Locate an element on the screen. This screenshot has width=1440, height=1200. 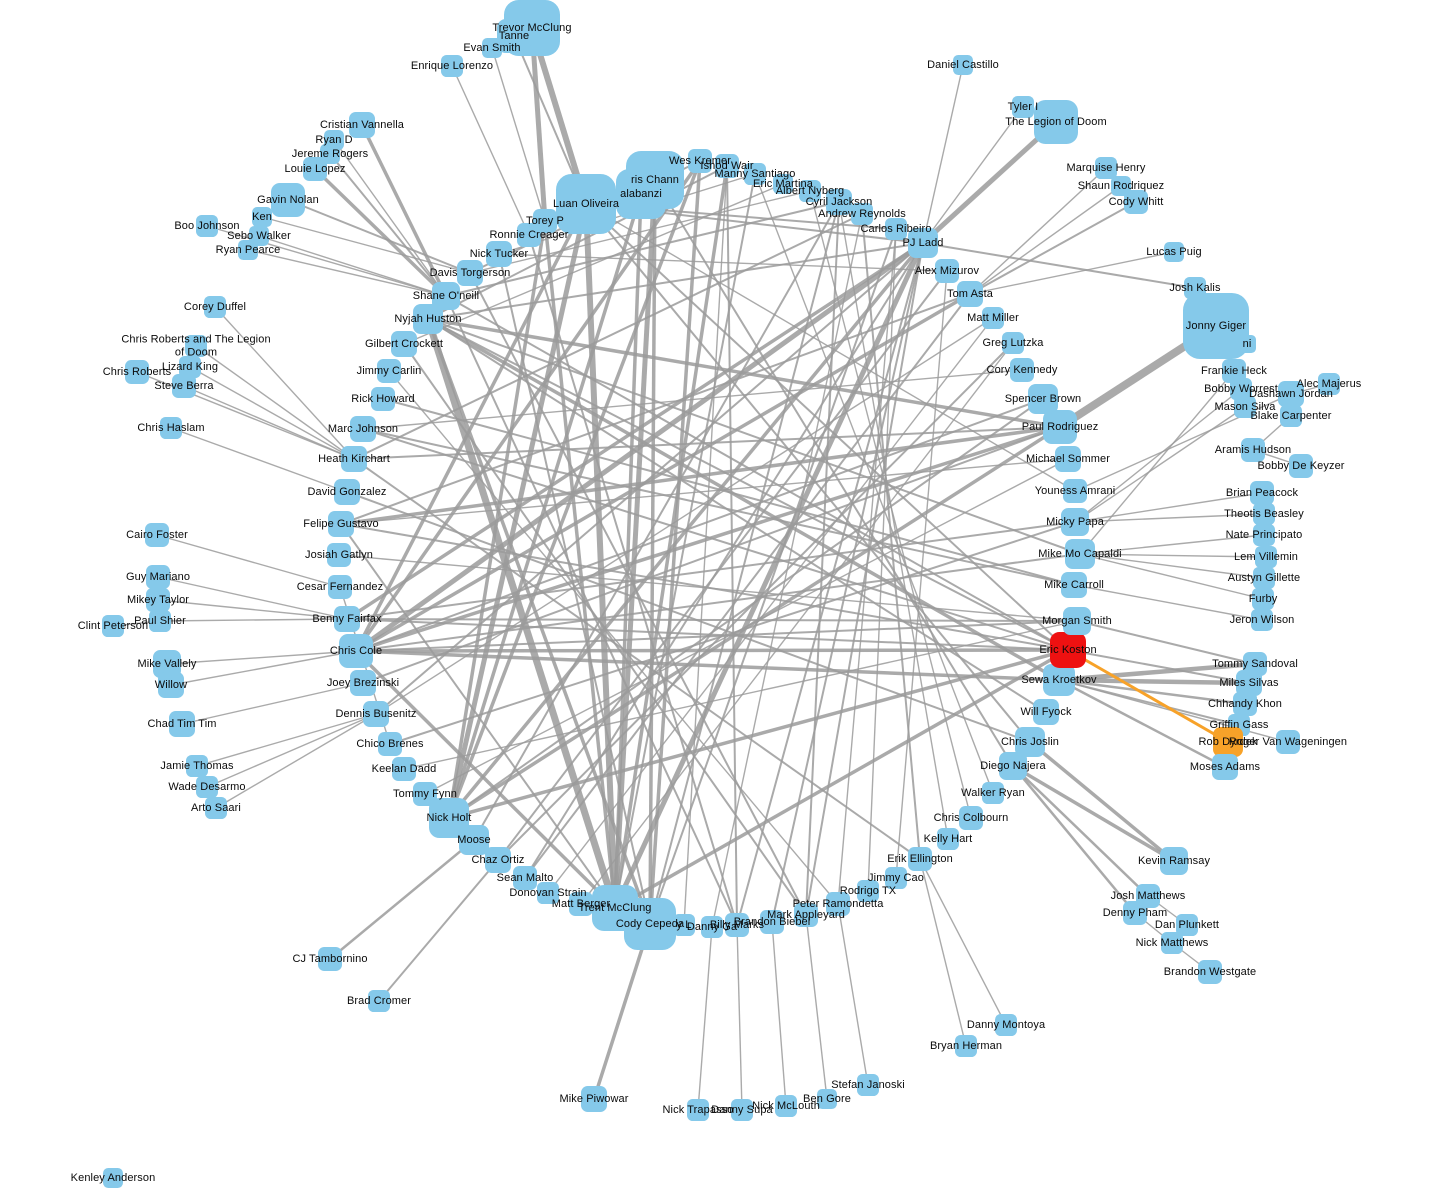
node-austyn-gillette is located at coordinates (1264, 578).